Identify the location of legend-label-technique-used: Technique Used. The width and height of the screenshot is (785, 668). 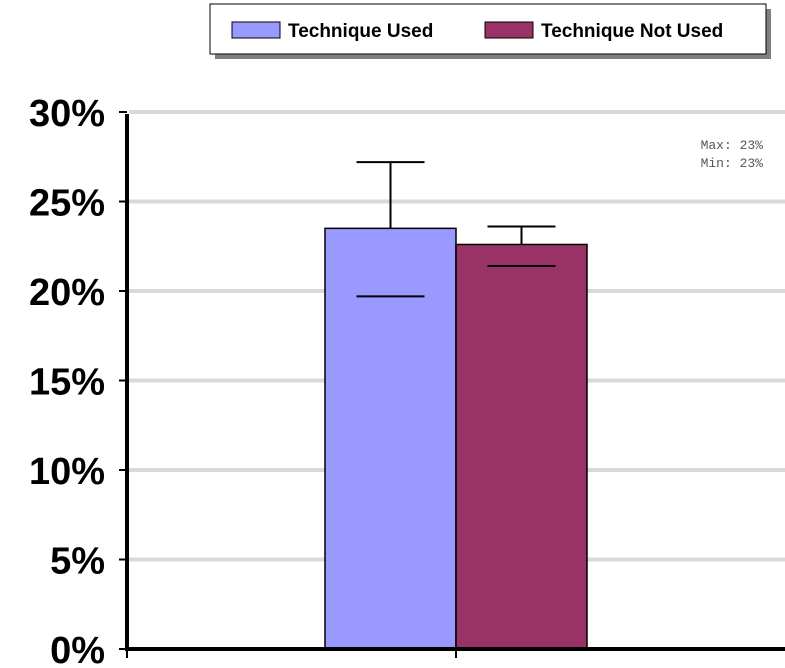
(360, 31).